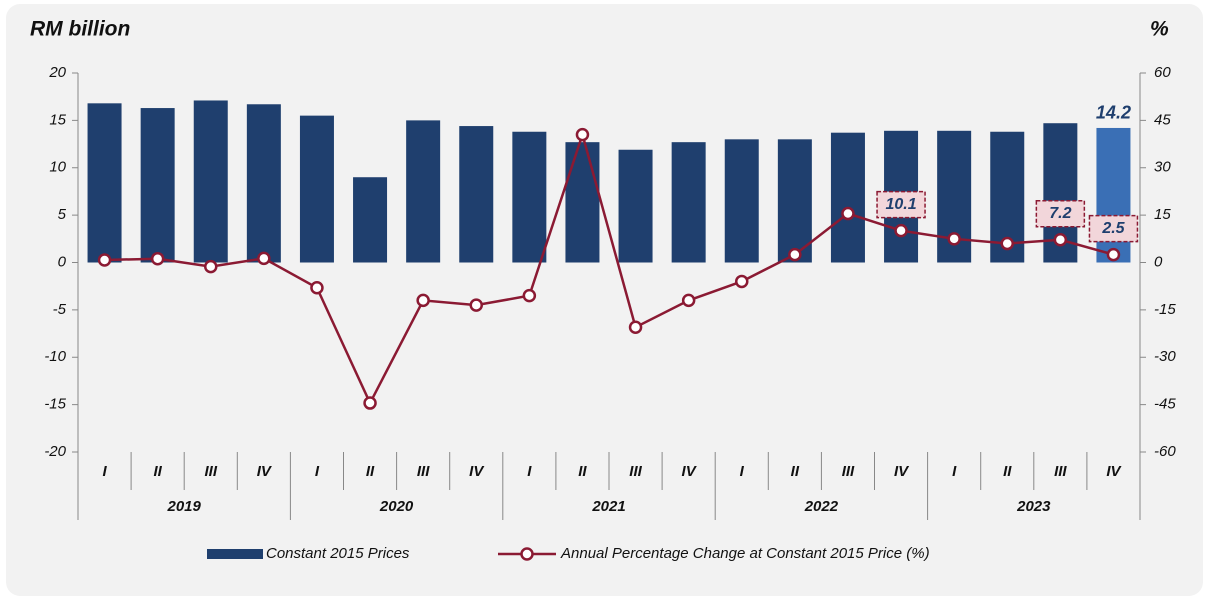 The image size is (1209, 605). Describe the element at coordinates (57, 72) in the screenshot. I see `y-tick-label: 20` at that location.